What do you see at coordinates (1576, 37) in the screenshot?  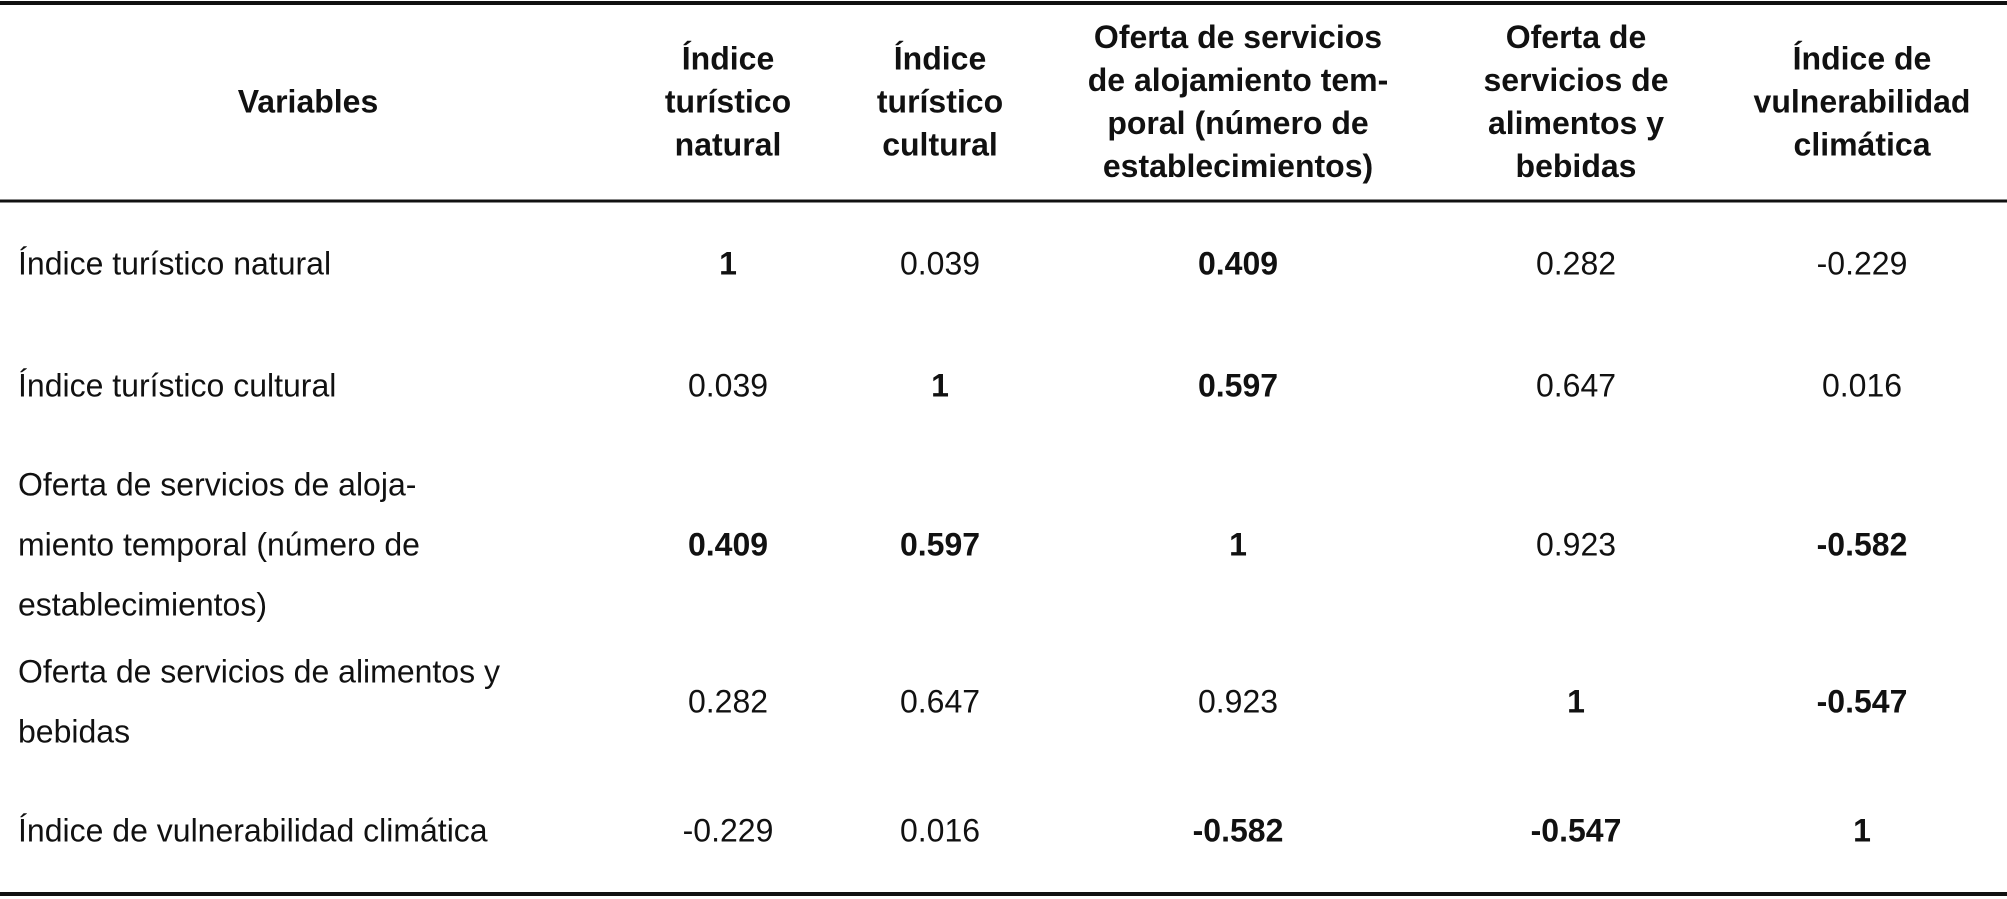 I see `header-cell: Oferta de` at bounding box center [1576, 37].